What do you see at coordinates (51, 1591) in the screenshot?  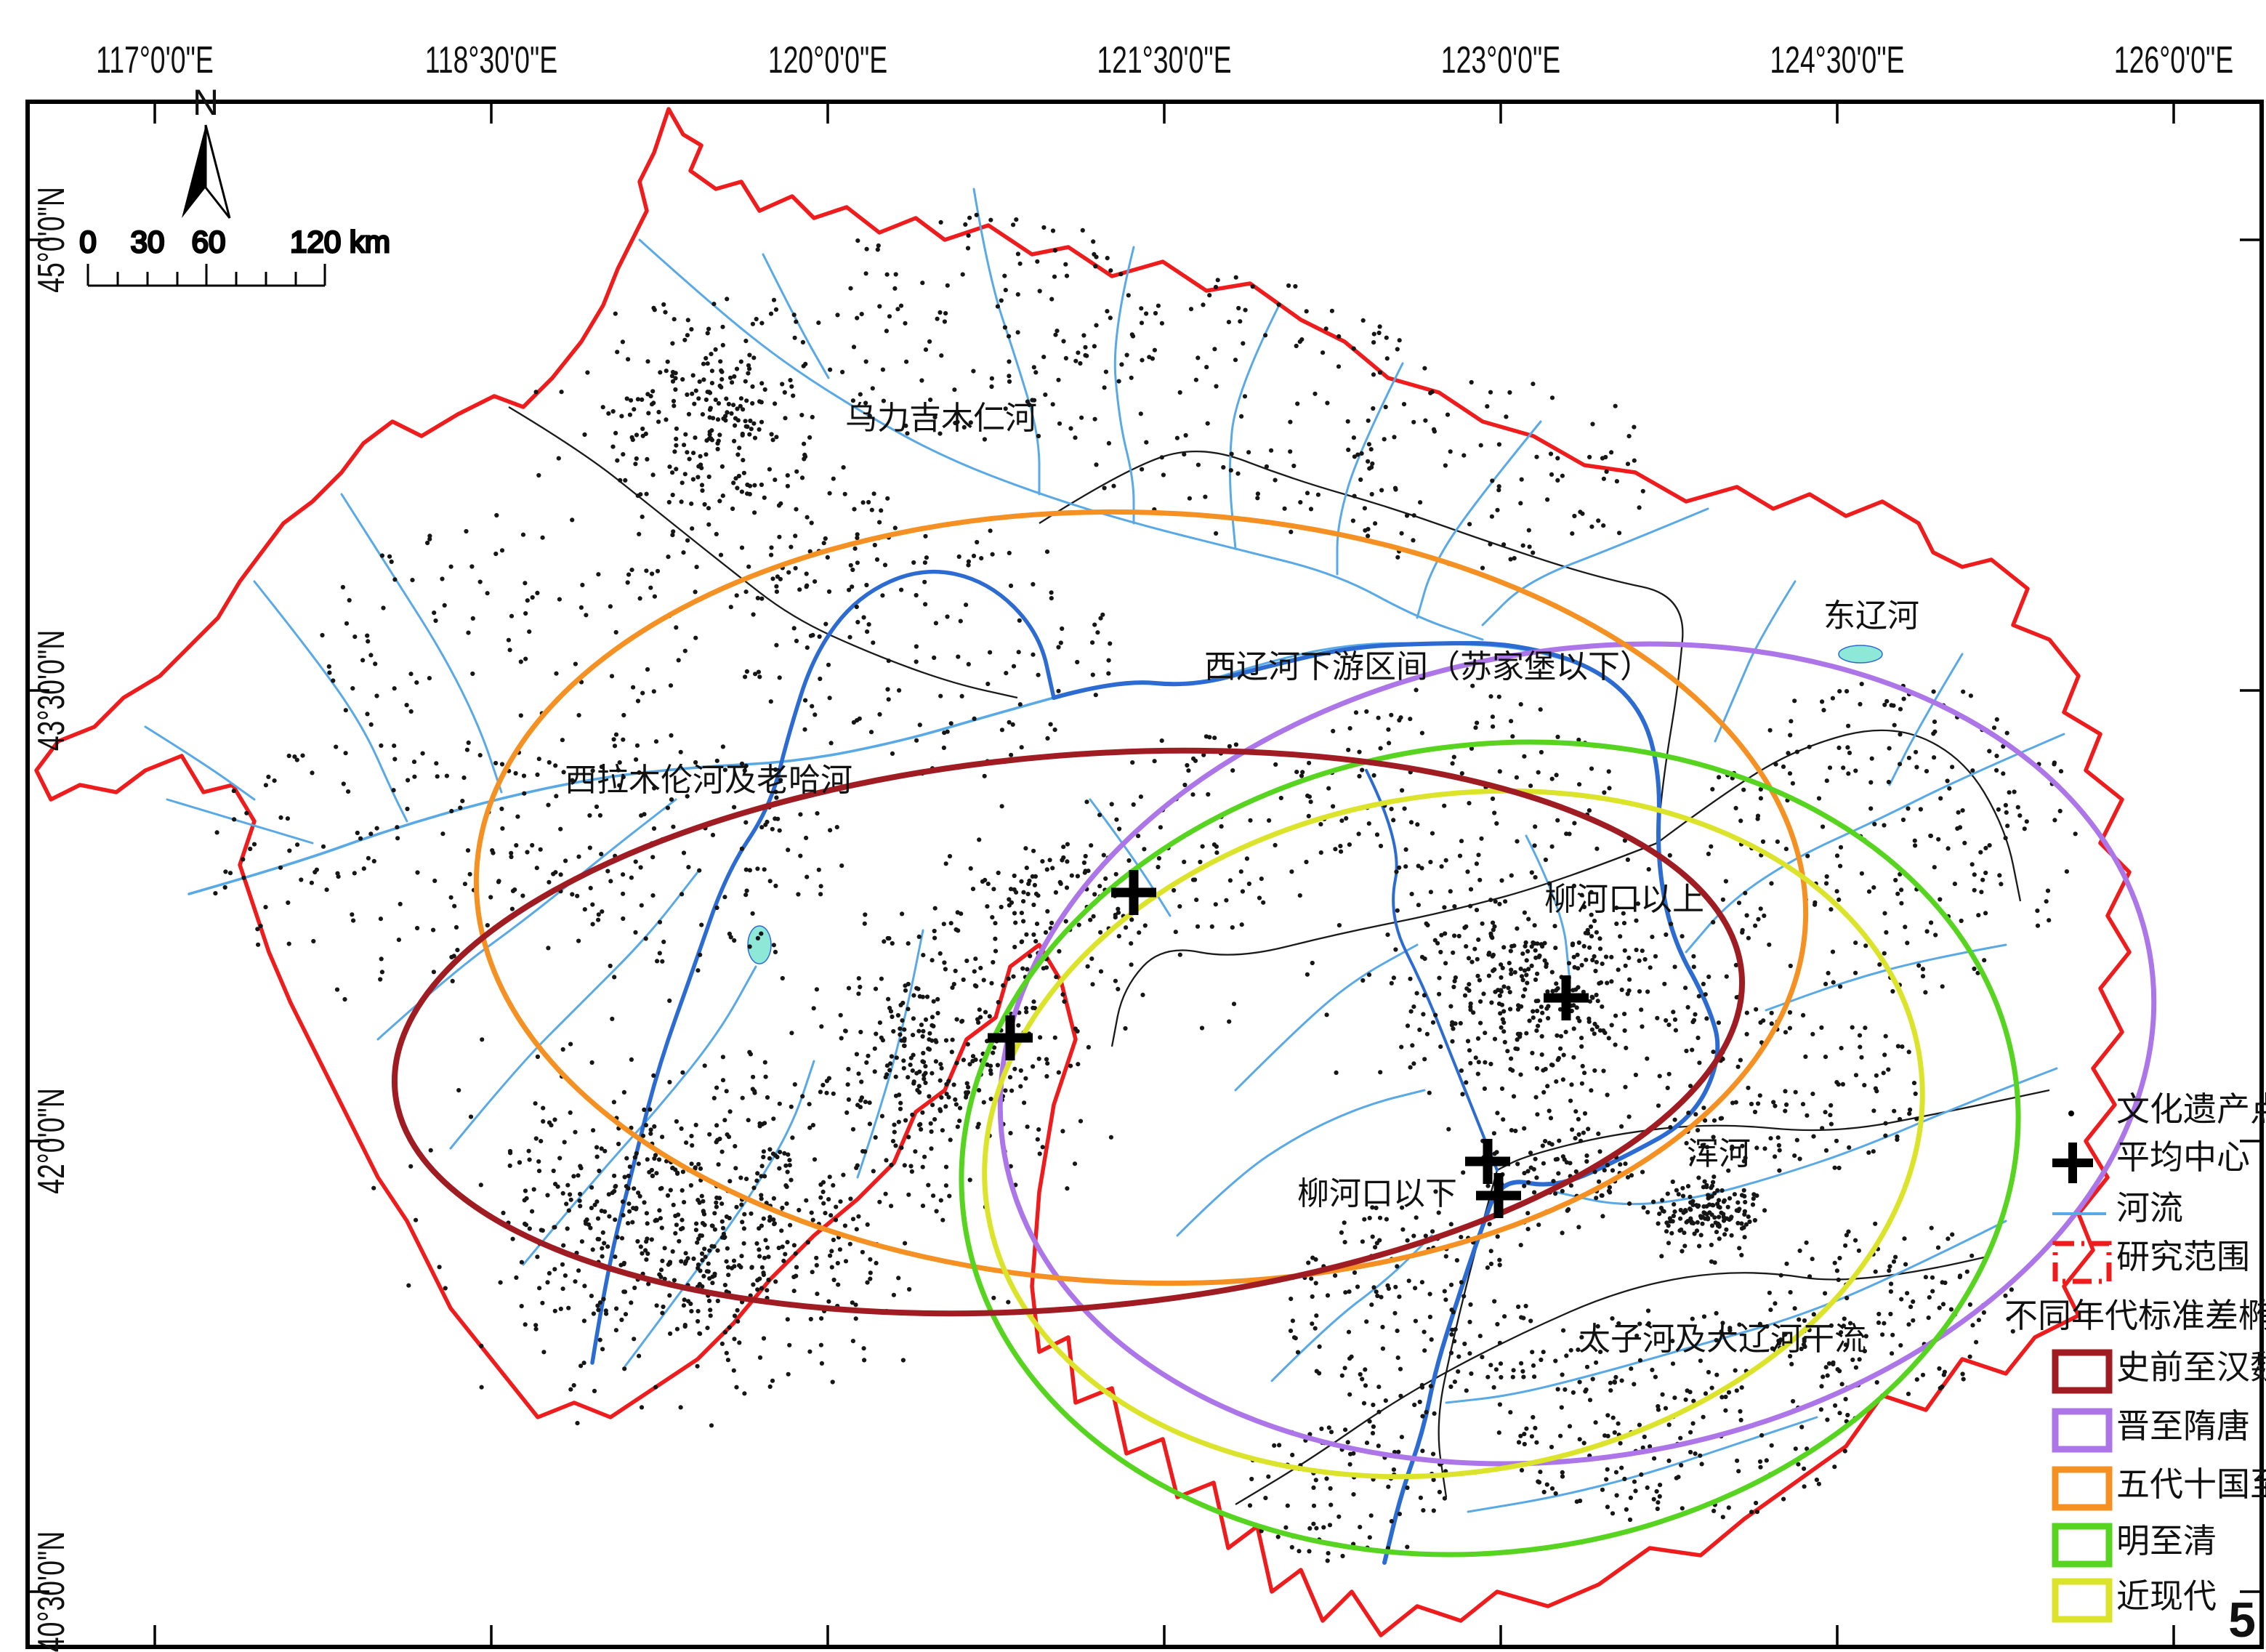 I see `latitude-label: 40°30'0"N` at bounding box center [51, 1591].